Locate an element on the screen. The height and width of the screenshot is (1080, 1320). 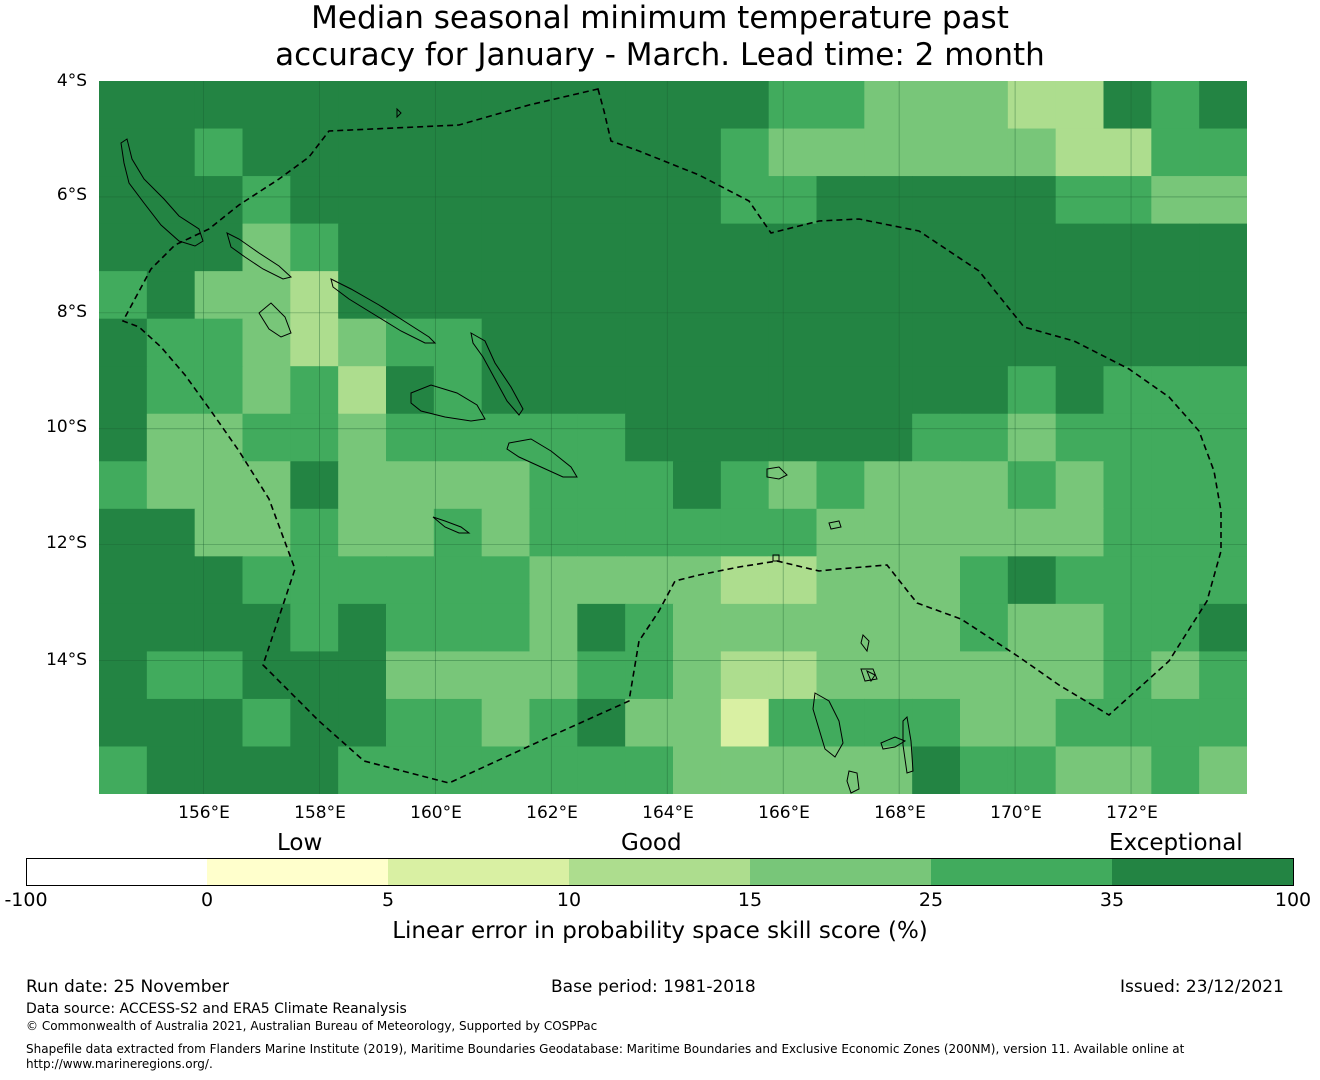
shapefile-credit-link: http://www.marineregions.org/. is located at coordinates (119, 1064).